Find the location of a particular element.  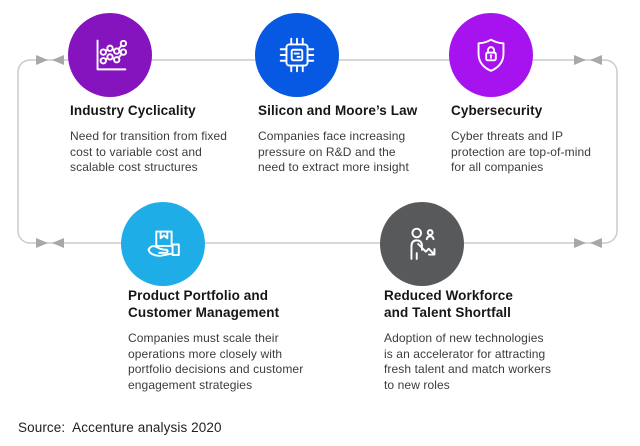

source-note: Source: Accenture analysis 2020 is located at coordinates (120, 427).